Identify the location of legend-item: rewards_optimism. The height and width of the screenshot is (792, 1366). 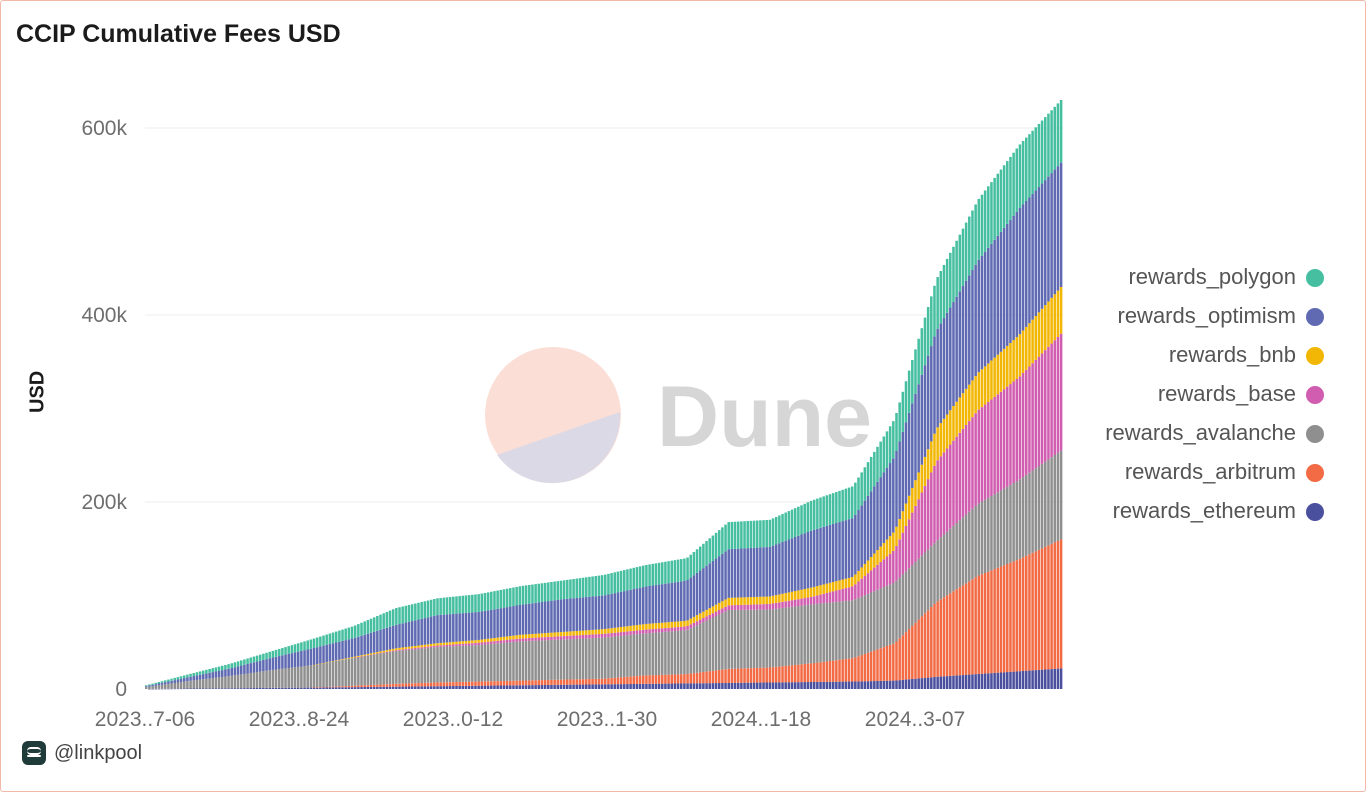
(1201, 320).